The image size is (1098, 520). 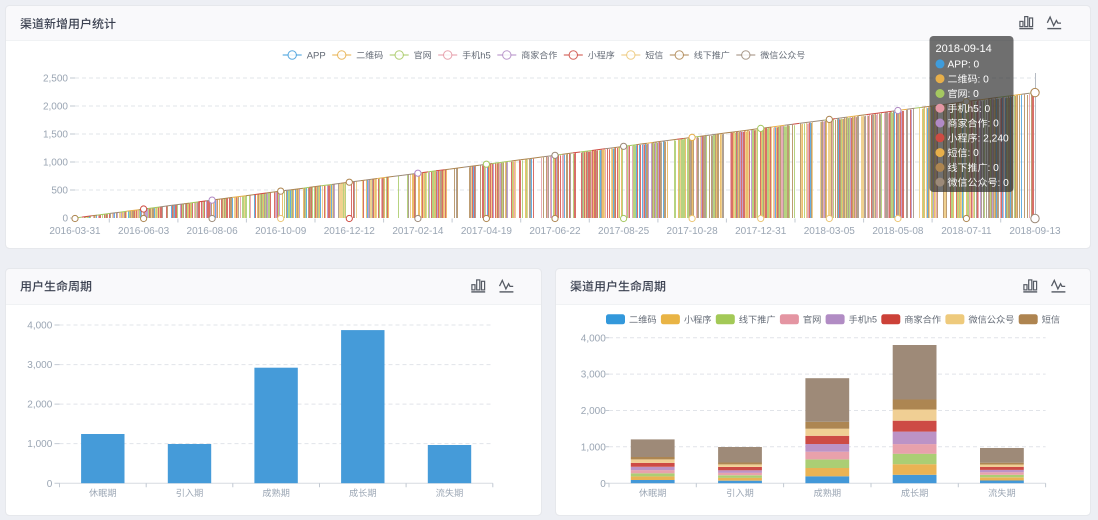 What do you see at coordinates (966, 231) in the screenshot?
I see `svg-text: 2018-07-11` at bounding box center [966, 231].